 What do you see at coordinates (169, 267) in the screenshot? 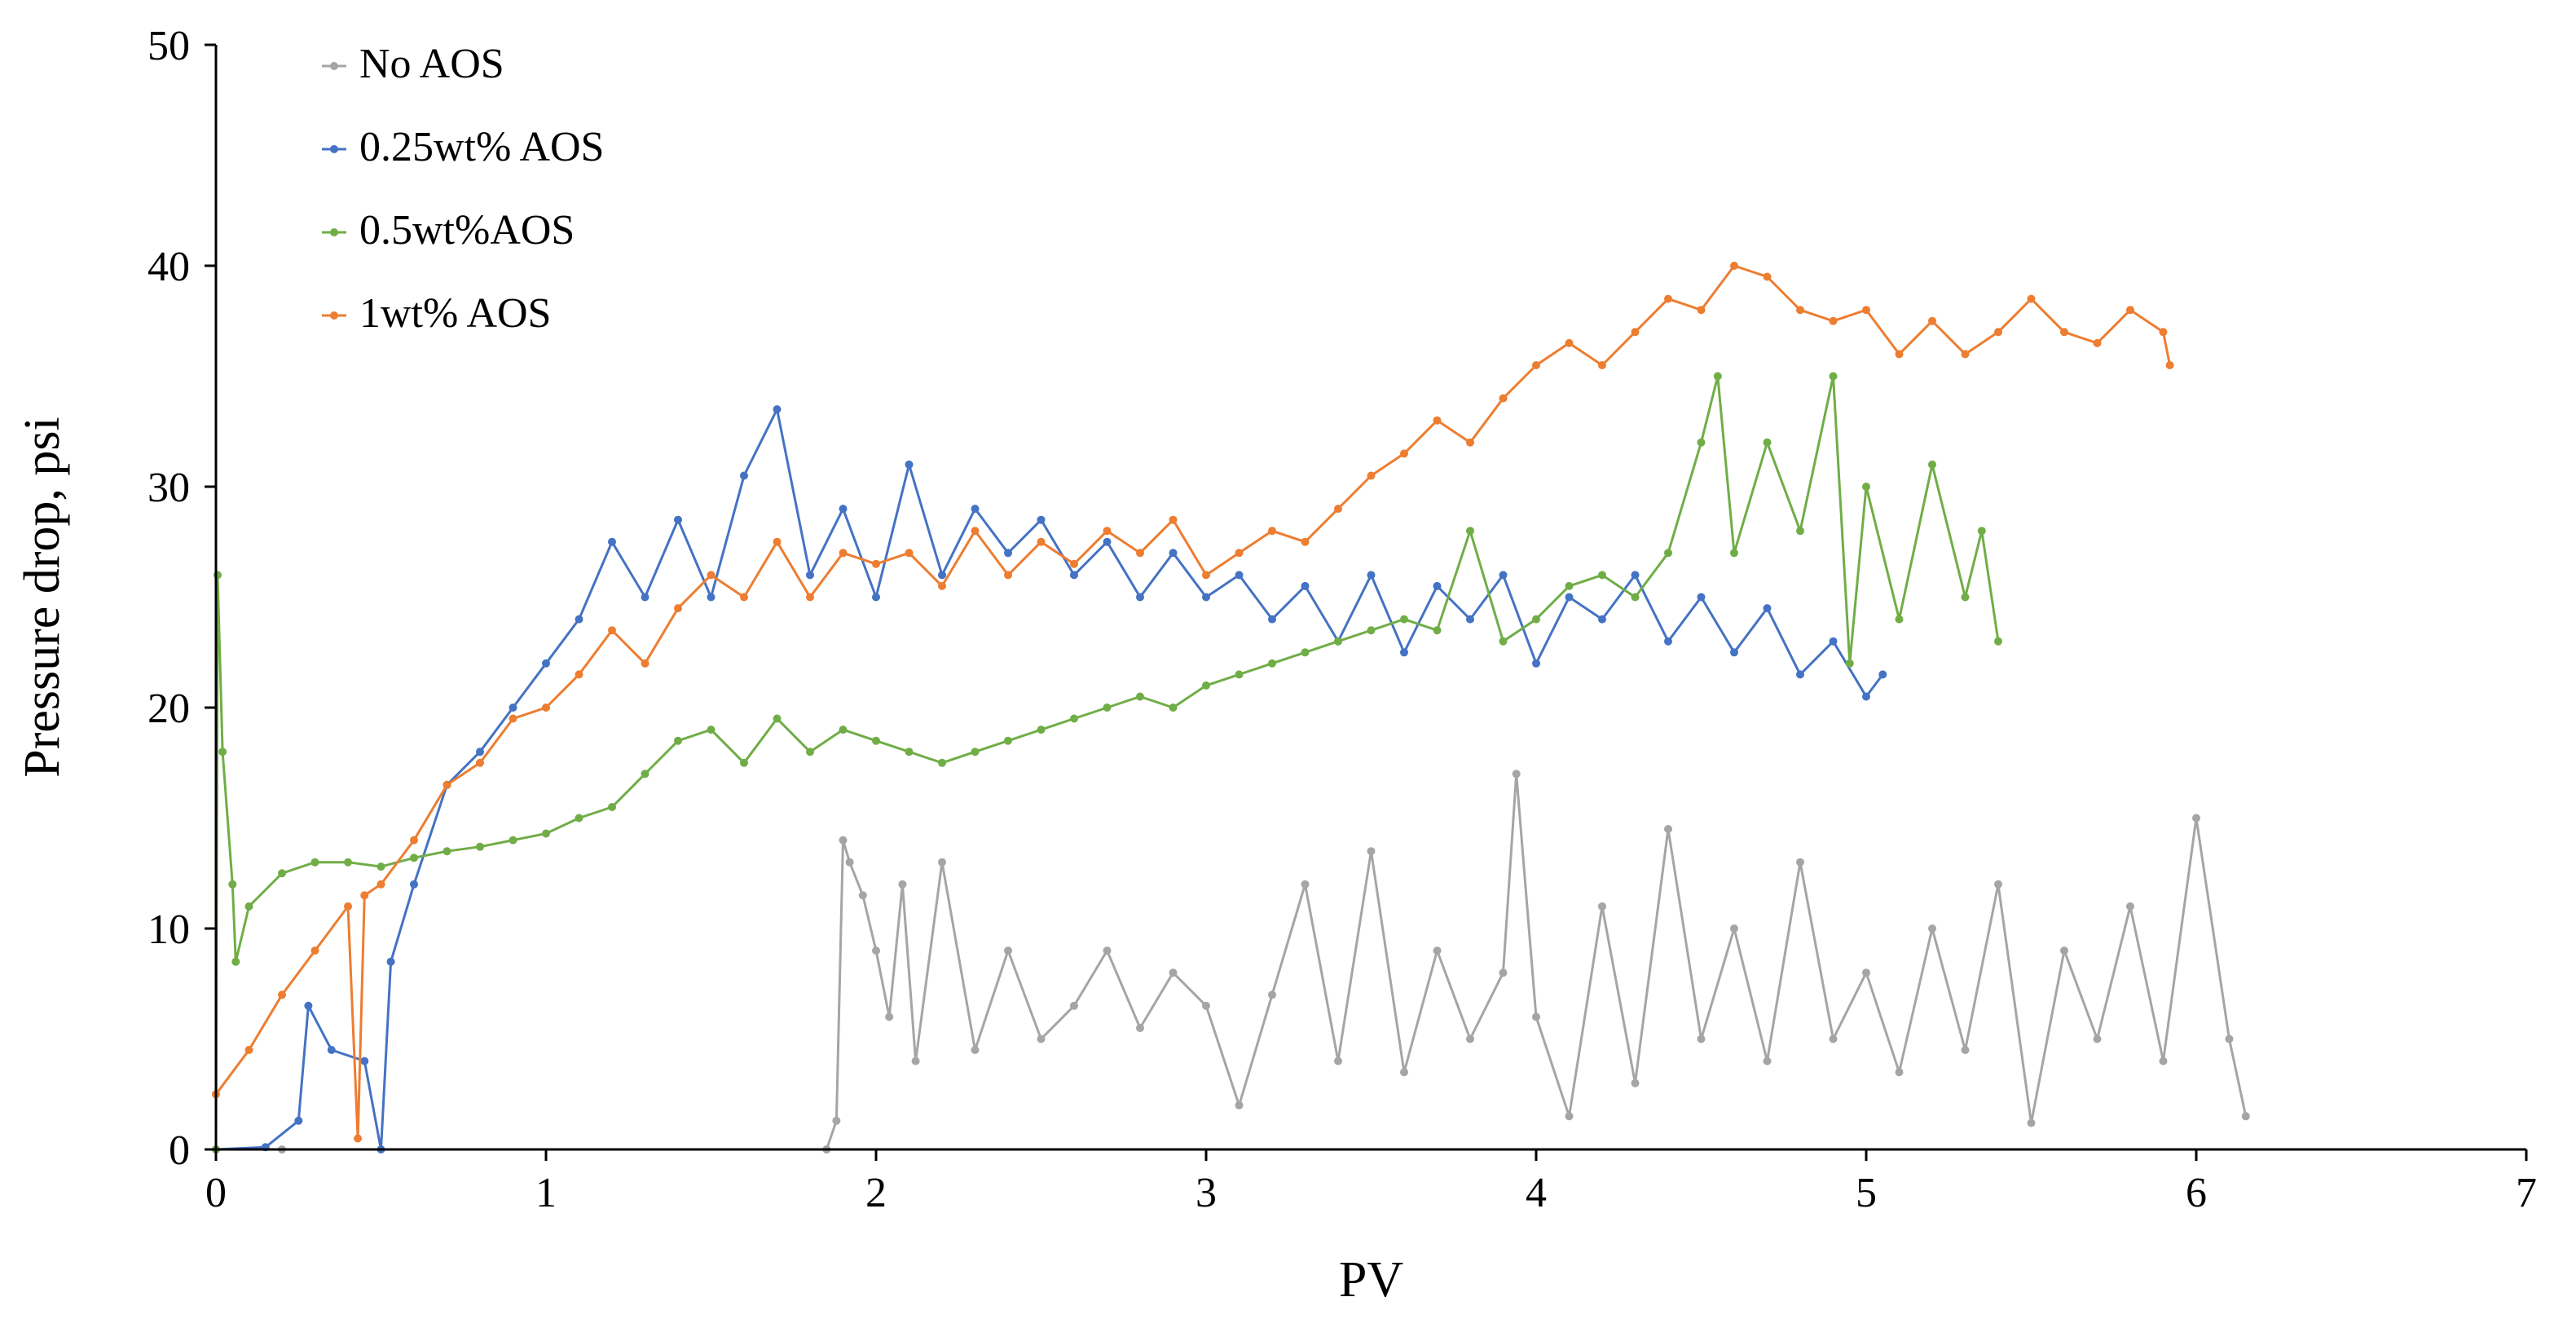
I see `y-tick-label: 40` at bounding box center [169, 267].